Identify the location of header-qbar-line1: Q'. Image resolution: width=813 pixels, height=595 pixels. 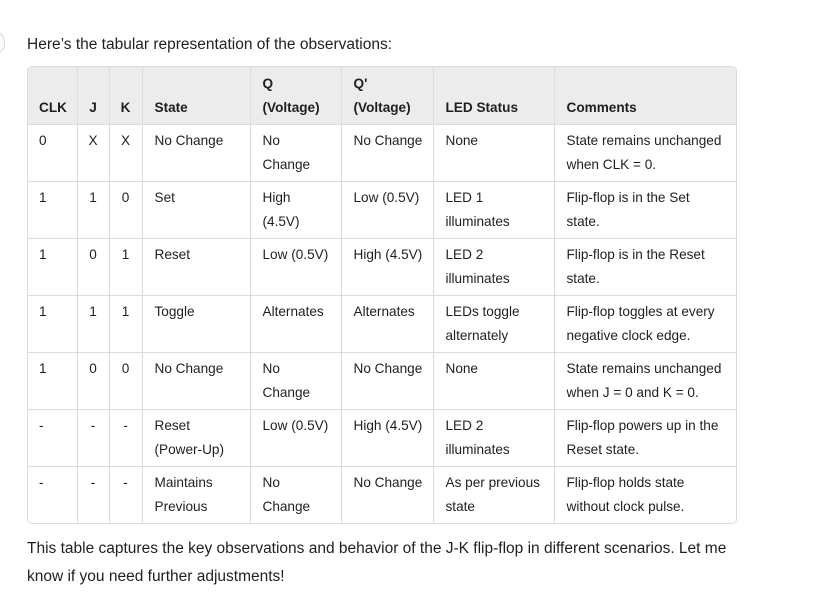
(360, 83).